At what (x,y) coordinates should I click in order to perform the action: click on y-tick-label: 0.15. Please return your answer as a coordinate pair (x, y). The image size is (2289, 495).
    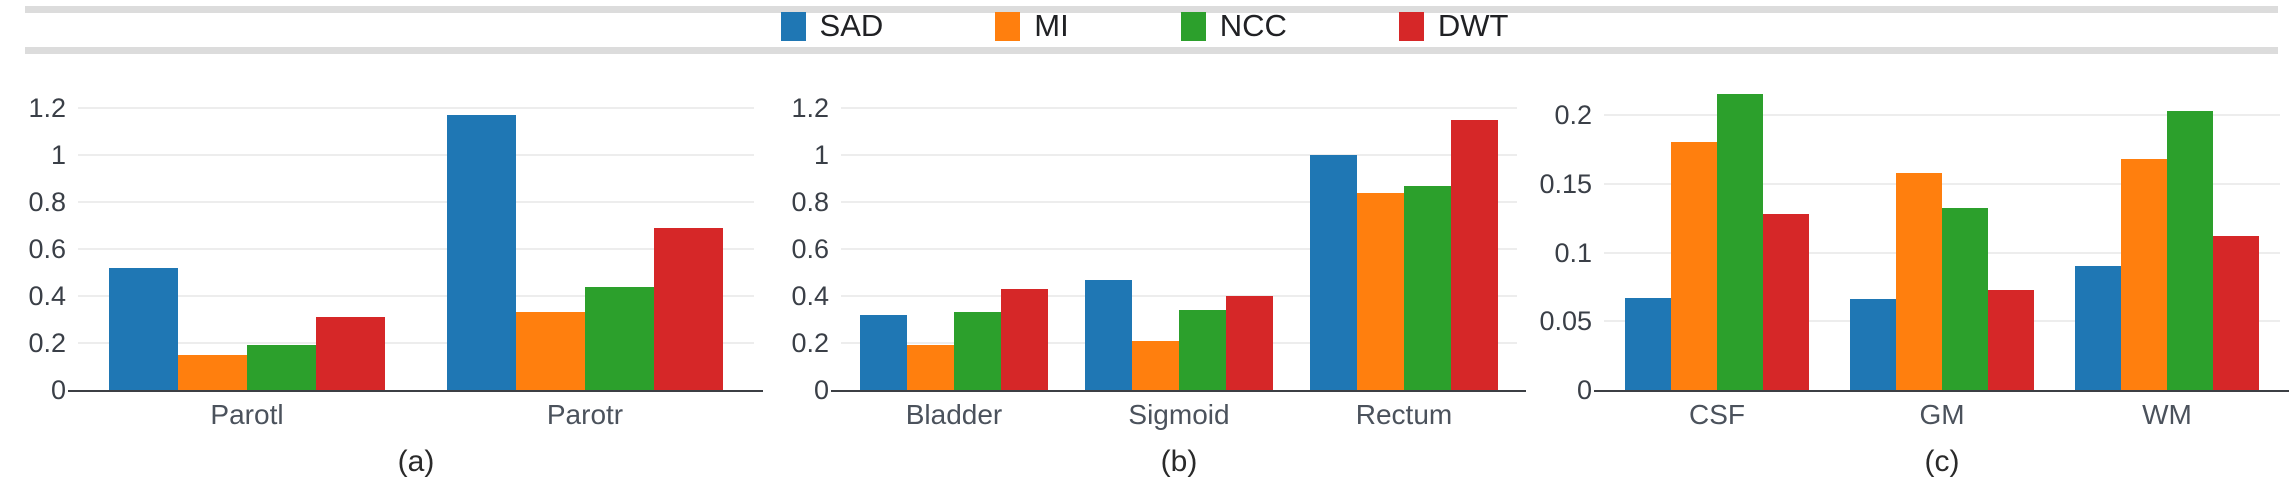
    Looking at the image, I should click on (1565, 183).